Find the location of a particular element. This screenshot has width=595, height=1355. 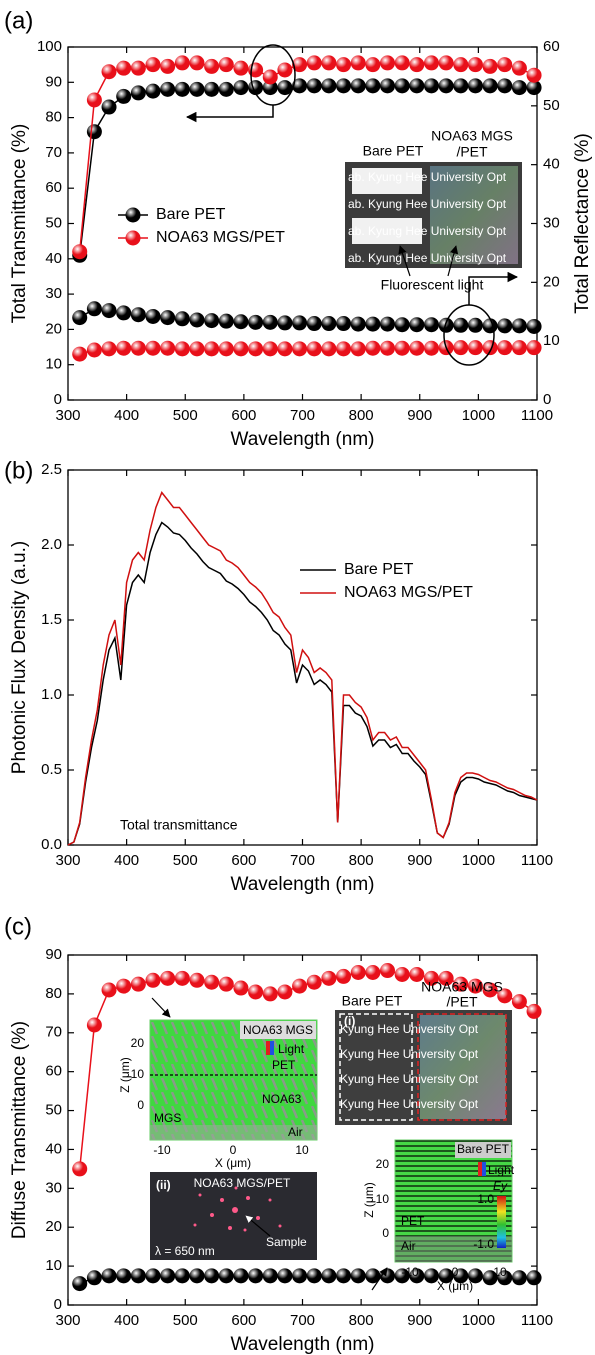

y-axis-label: Photonic Flux Density (a.u.) is located at coordinates (19, 657).